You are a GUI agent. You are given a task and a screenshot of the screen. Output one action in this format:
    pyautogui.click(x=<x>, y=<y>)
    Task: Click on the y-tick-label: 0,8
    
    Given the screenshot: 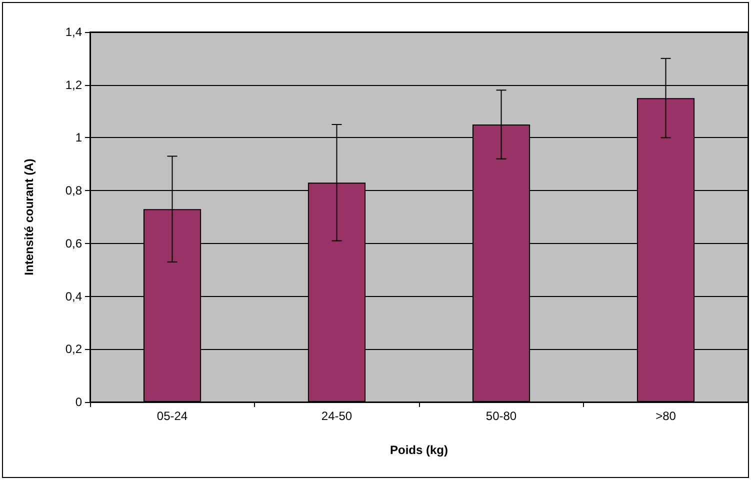 What is the action you would take?
    pyautogui.click(x=73, y=191)
    